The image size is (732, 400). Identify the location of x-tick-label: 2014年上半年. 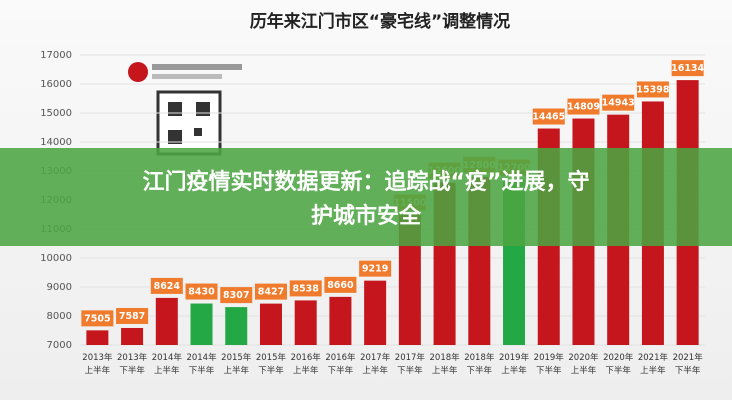
(167, 364).